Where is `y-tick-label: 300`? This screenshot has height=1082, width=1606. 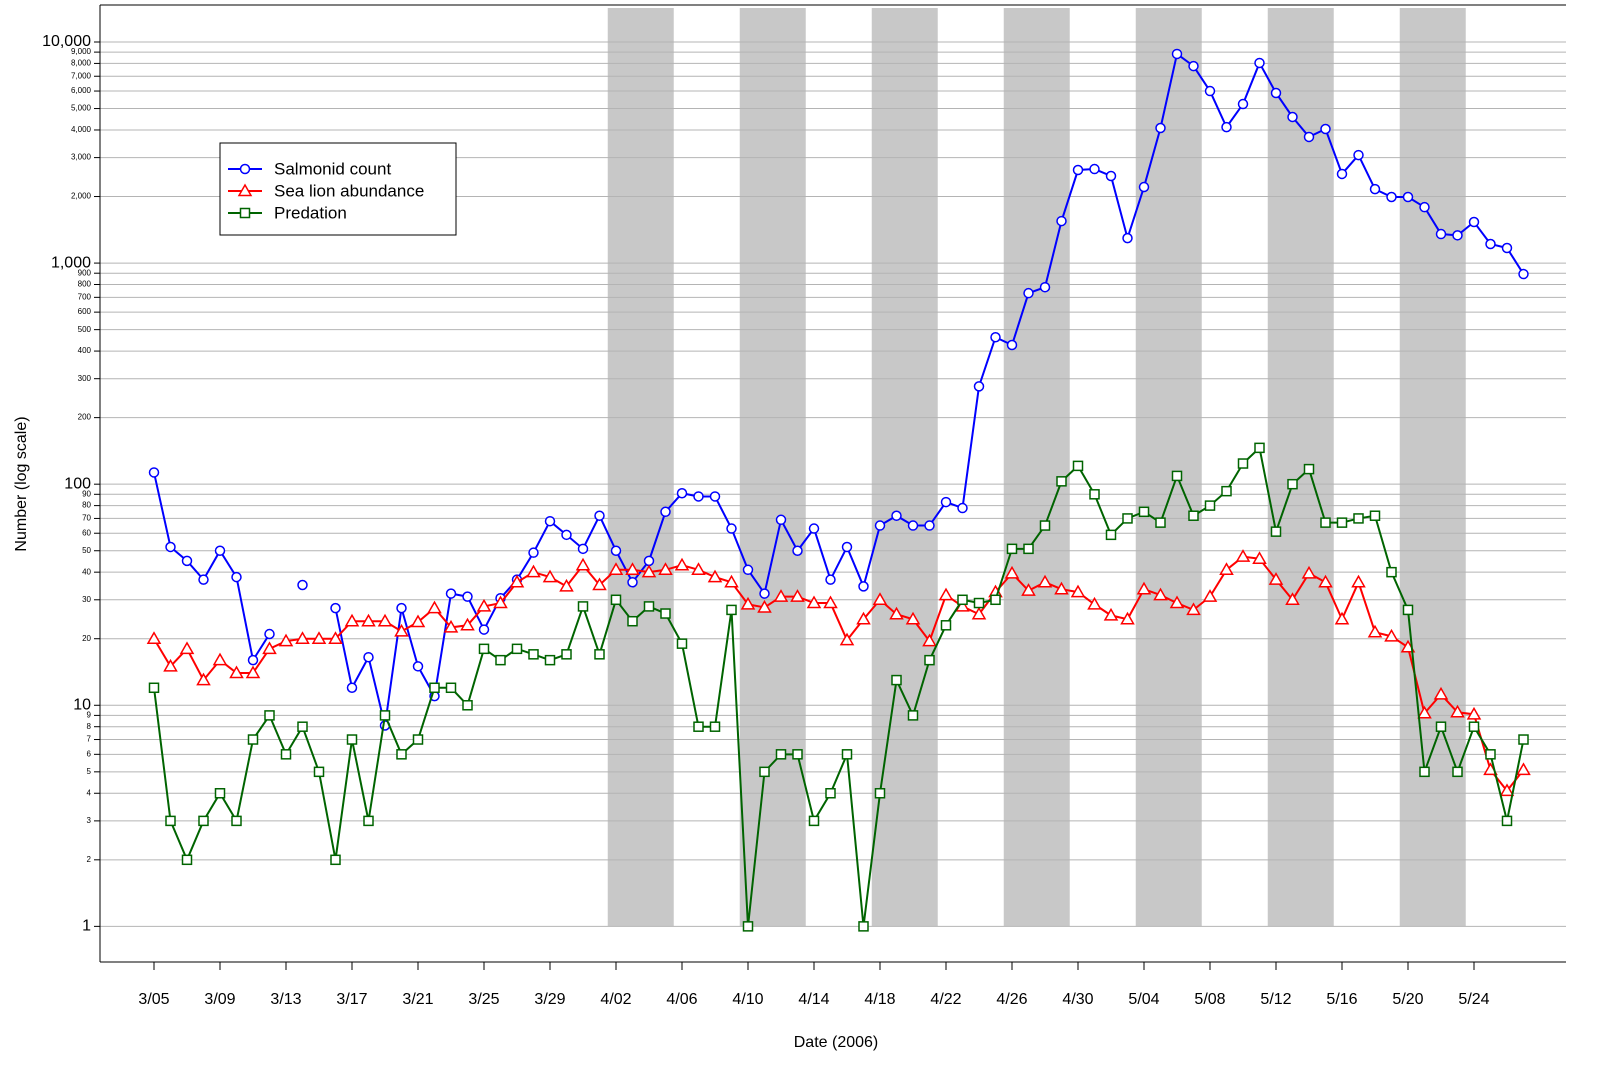
y-tick-label: 300 is located at coordinates (85, 378).